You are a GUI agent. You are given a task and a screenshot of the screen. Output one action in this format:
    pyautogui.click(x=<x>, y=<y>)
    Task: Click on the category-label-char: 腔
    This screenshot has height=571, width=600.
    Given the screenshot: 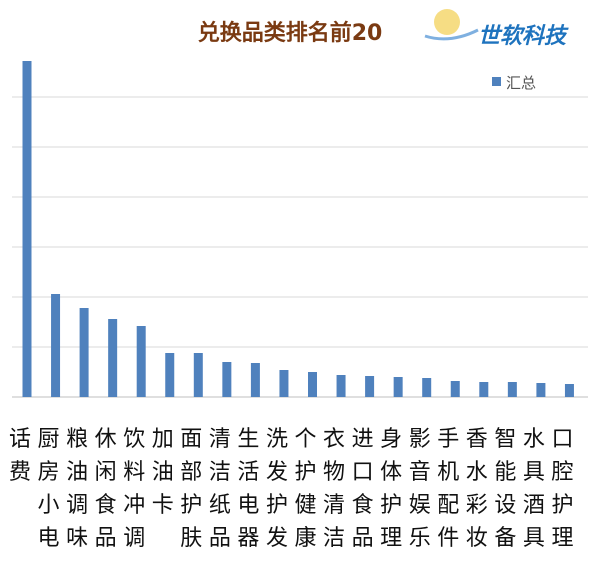 What is the action you would take?
    pyautogui.click(x=562, y=472)
    